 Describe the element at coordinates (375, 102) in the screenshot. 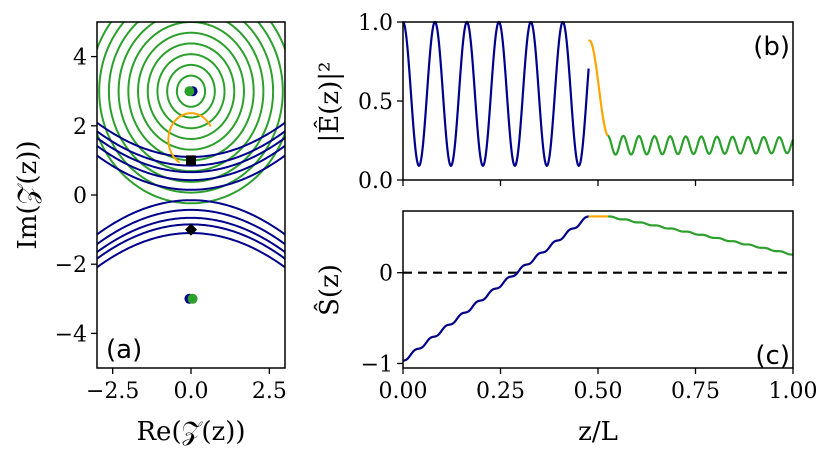

I see `panel-b-ytick-label-2: 0.5` at that location.